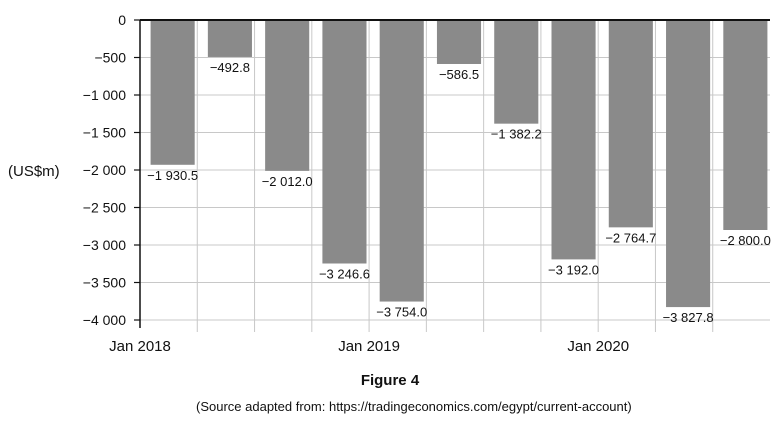  What do you see at coordinates (688, 317) in the screenshot?
I see `bar-value-label: −3 827.8` at bounding box center [688, 317].